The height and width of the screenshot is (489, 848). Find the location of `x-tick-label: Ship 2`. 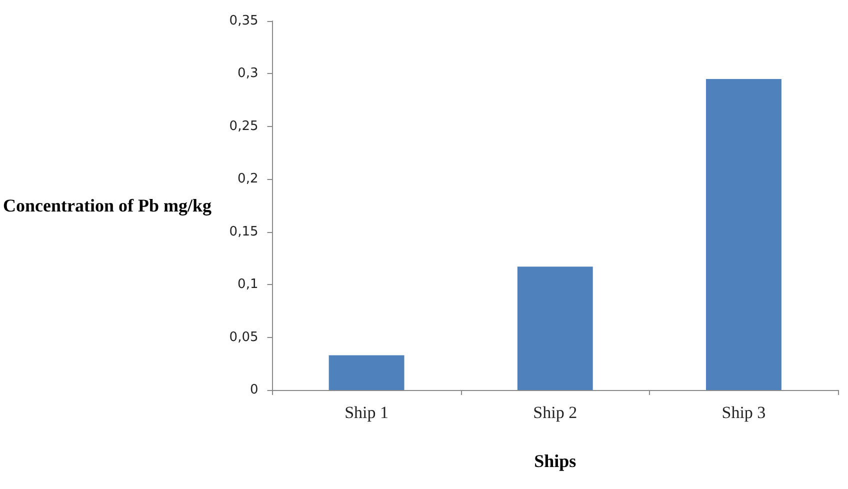

x-tick-label: Ship 2 is located at coordinates (555, 412).